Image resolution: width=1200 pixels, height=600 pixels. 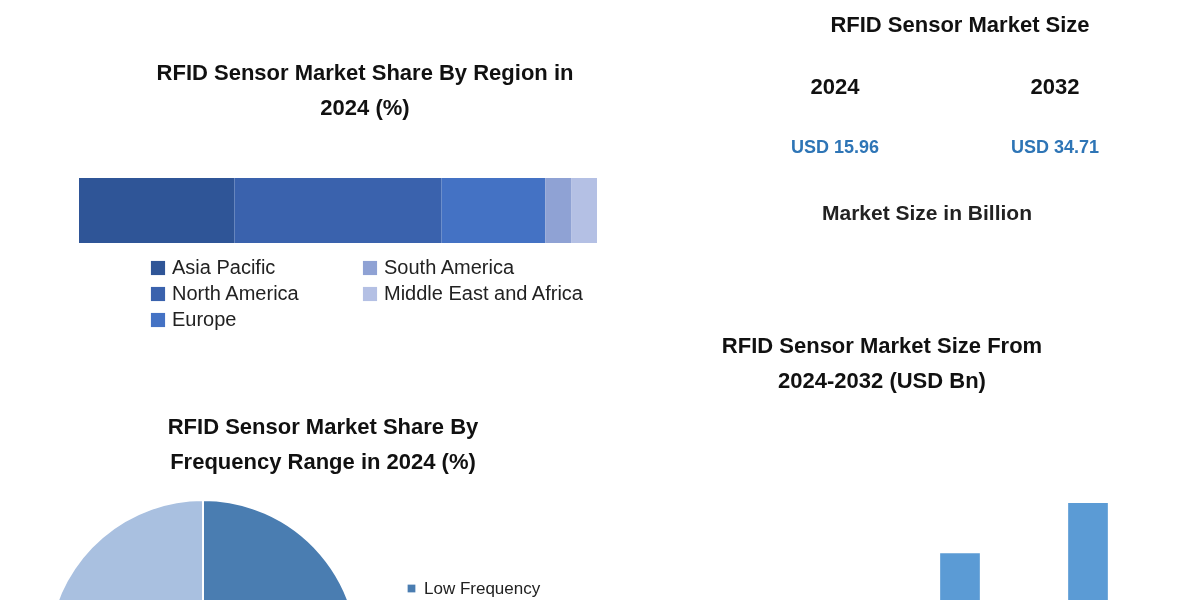 I want to click on legend-label: North America, so click(x=236, y=293).